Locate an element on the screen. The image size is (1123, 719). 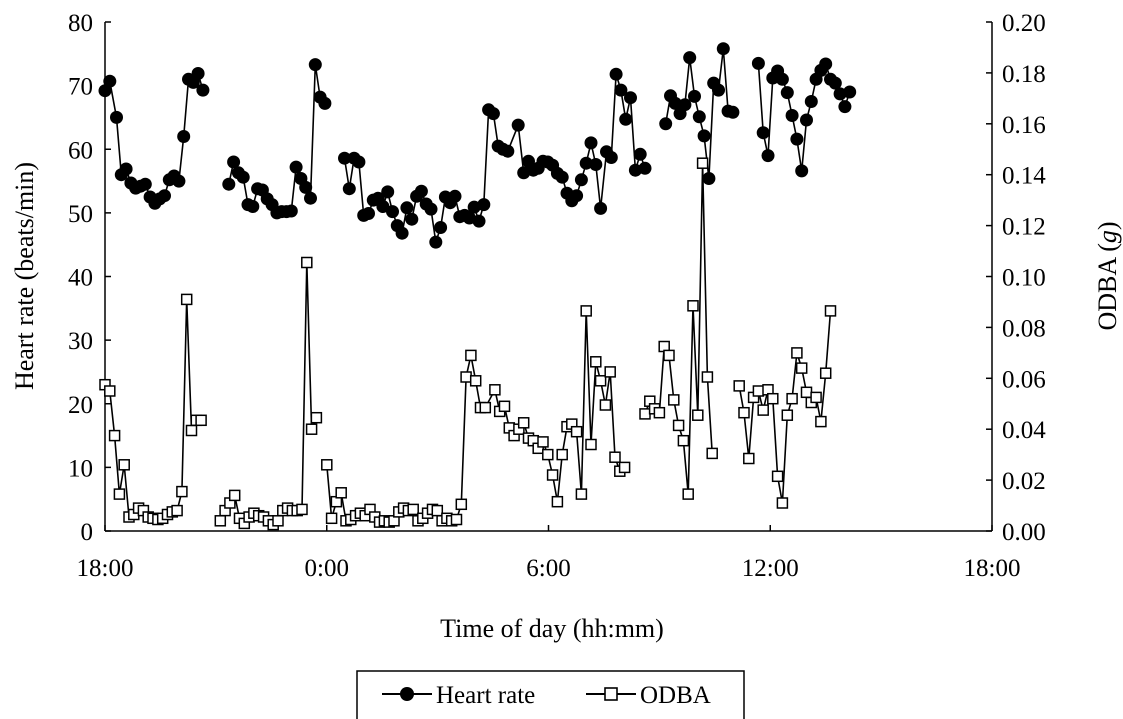
y-right-tick-label: 0.04 is located at coordinates (1024, 430).